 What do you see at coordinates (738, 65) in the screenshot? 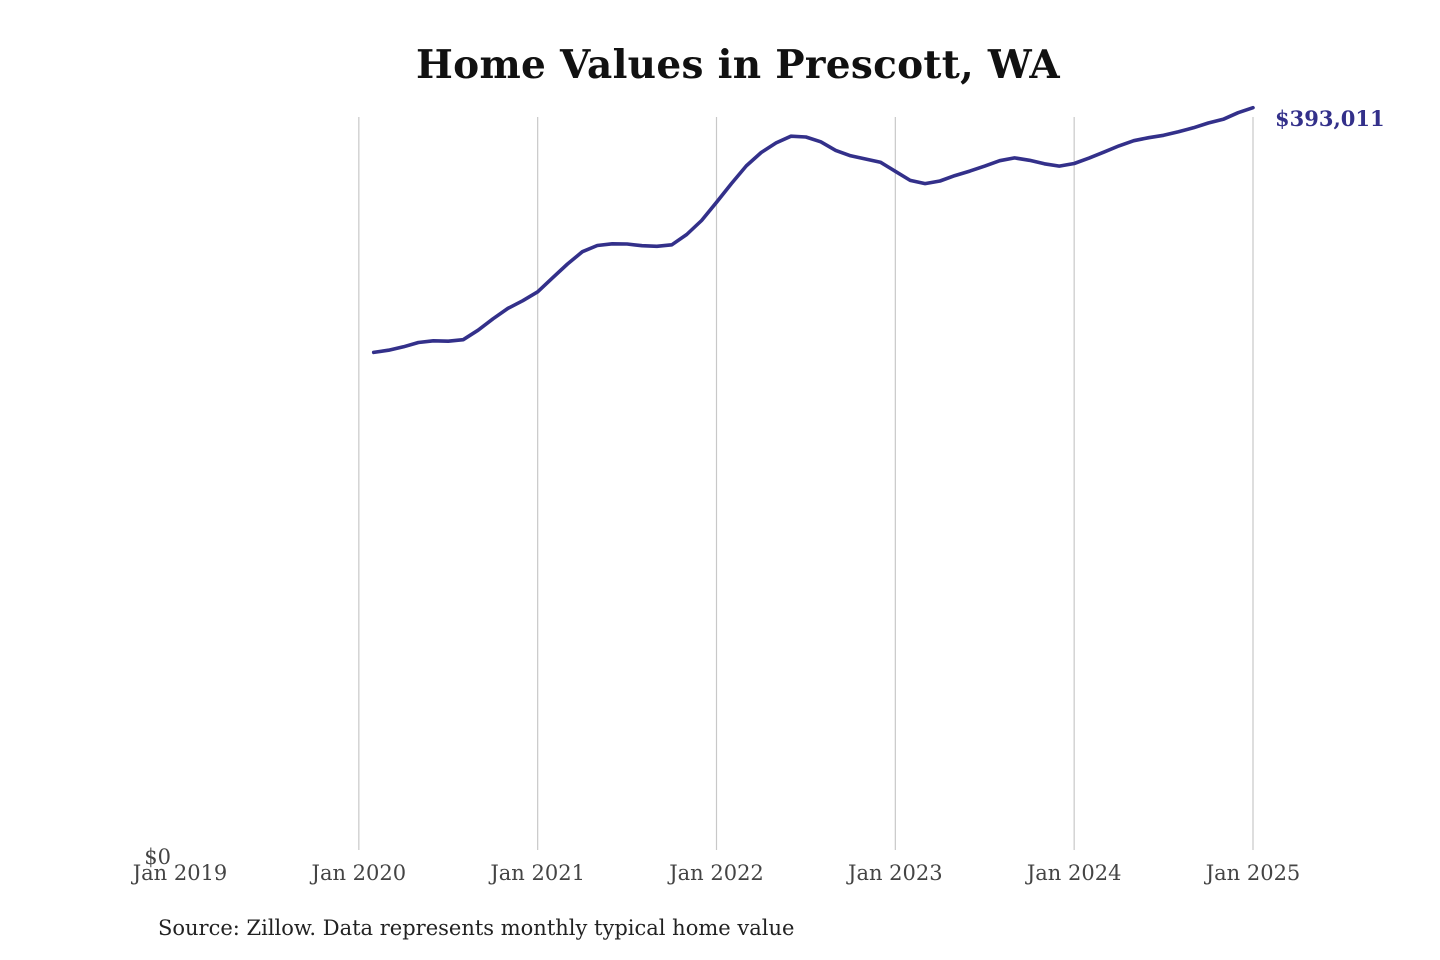
I see `chart-title: Home Values in Prescott, WA` at bounding box center [738, 65].